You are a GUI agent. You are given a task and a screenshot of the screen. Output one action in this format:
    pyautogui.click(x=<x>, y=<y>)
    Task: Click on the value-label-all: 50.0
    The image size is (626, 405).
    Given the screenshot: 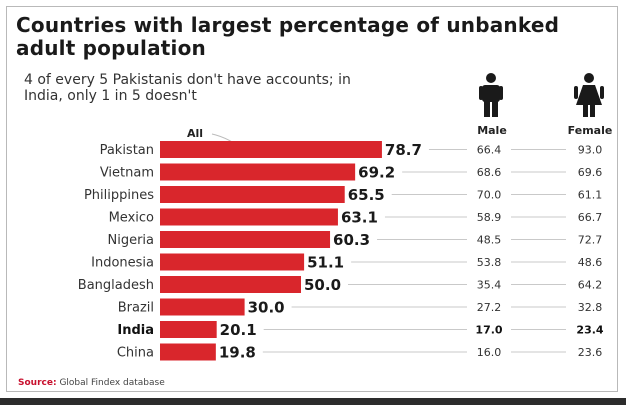 What is the action you would take?
    pyautogui.click(x=322, y=285)
    